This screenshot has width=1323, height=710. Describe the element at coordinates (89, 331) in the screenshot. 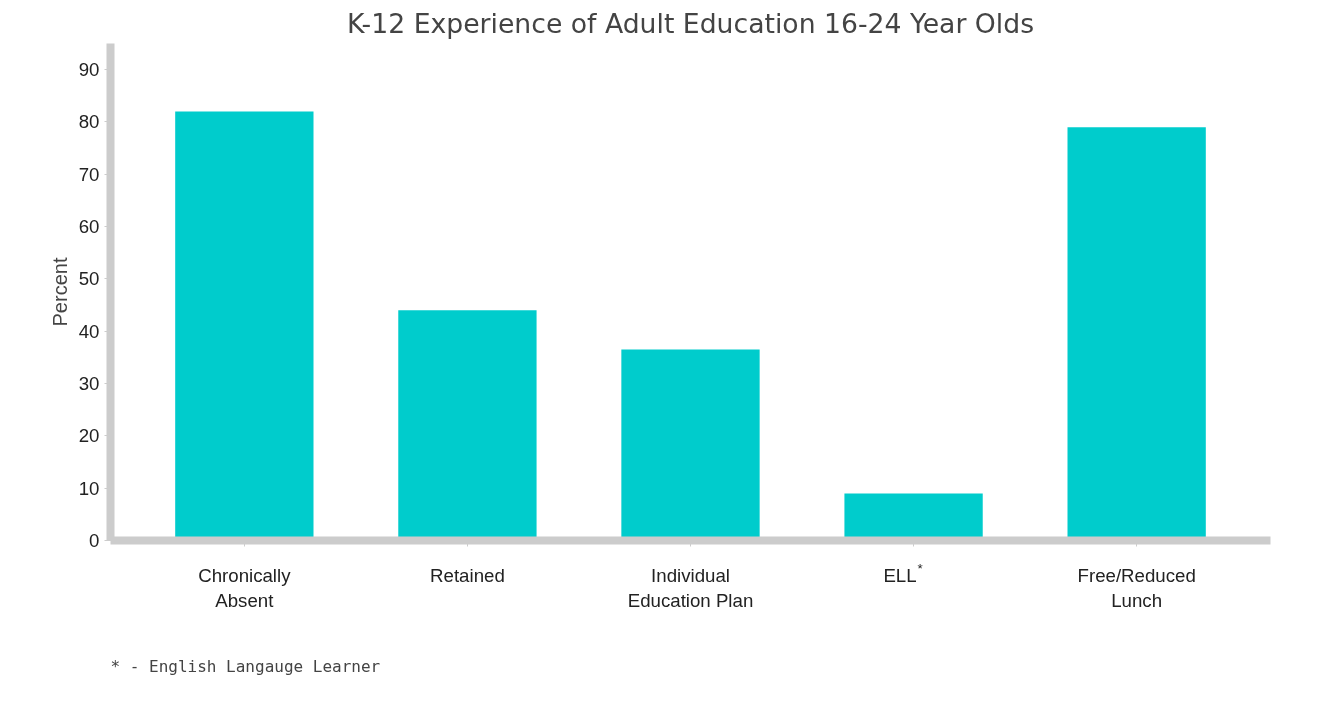

I see `y-tick-label: 40` at that location.